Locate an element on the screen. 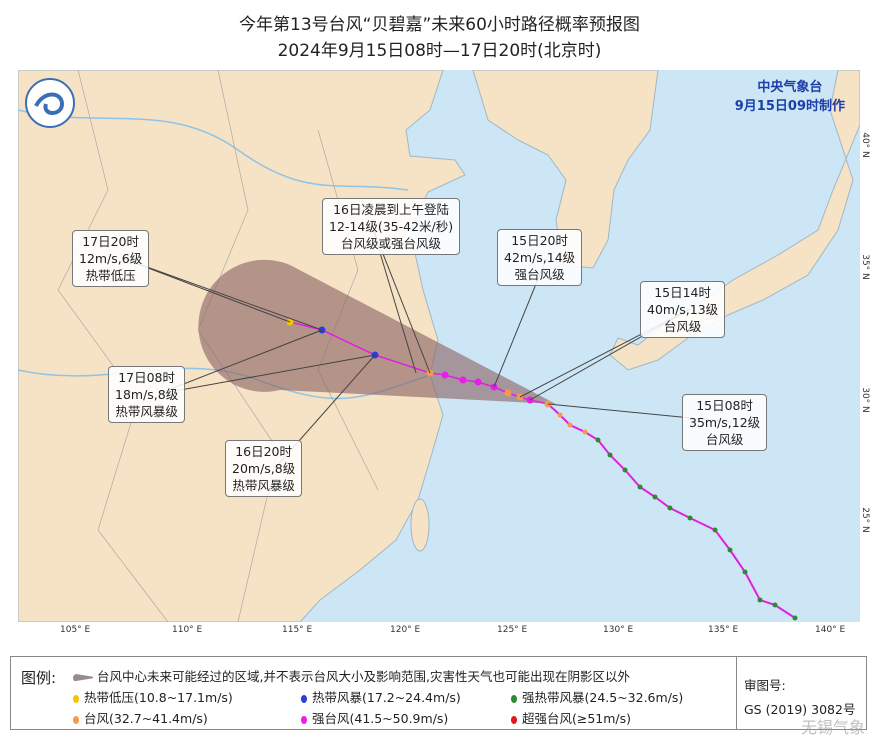 The height and width of the screenshot is (742, 879). legend-item: 台风(32.7~41.4m/s) is located at coordinates (140, 717).